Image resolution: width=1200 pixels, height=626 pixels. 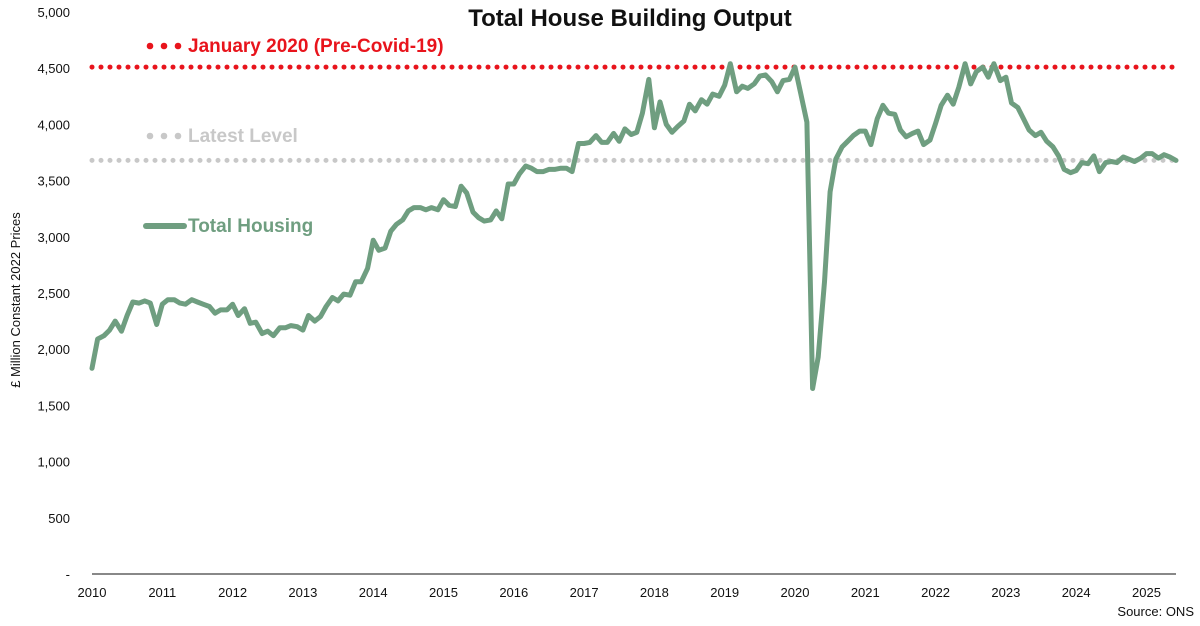 What do you see at coordinates (53, 68) in the screenshot?
I see `y-tick-label: 4,500` at bounding box center [53, 68].